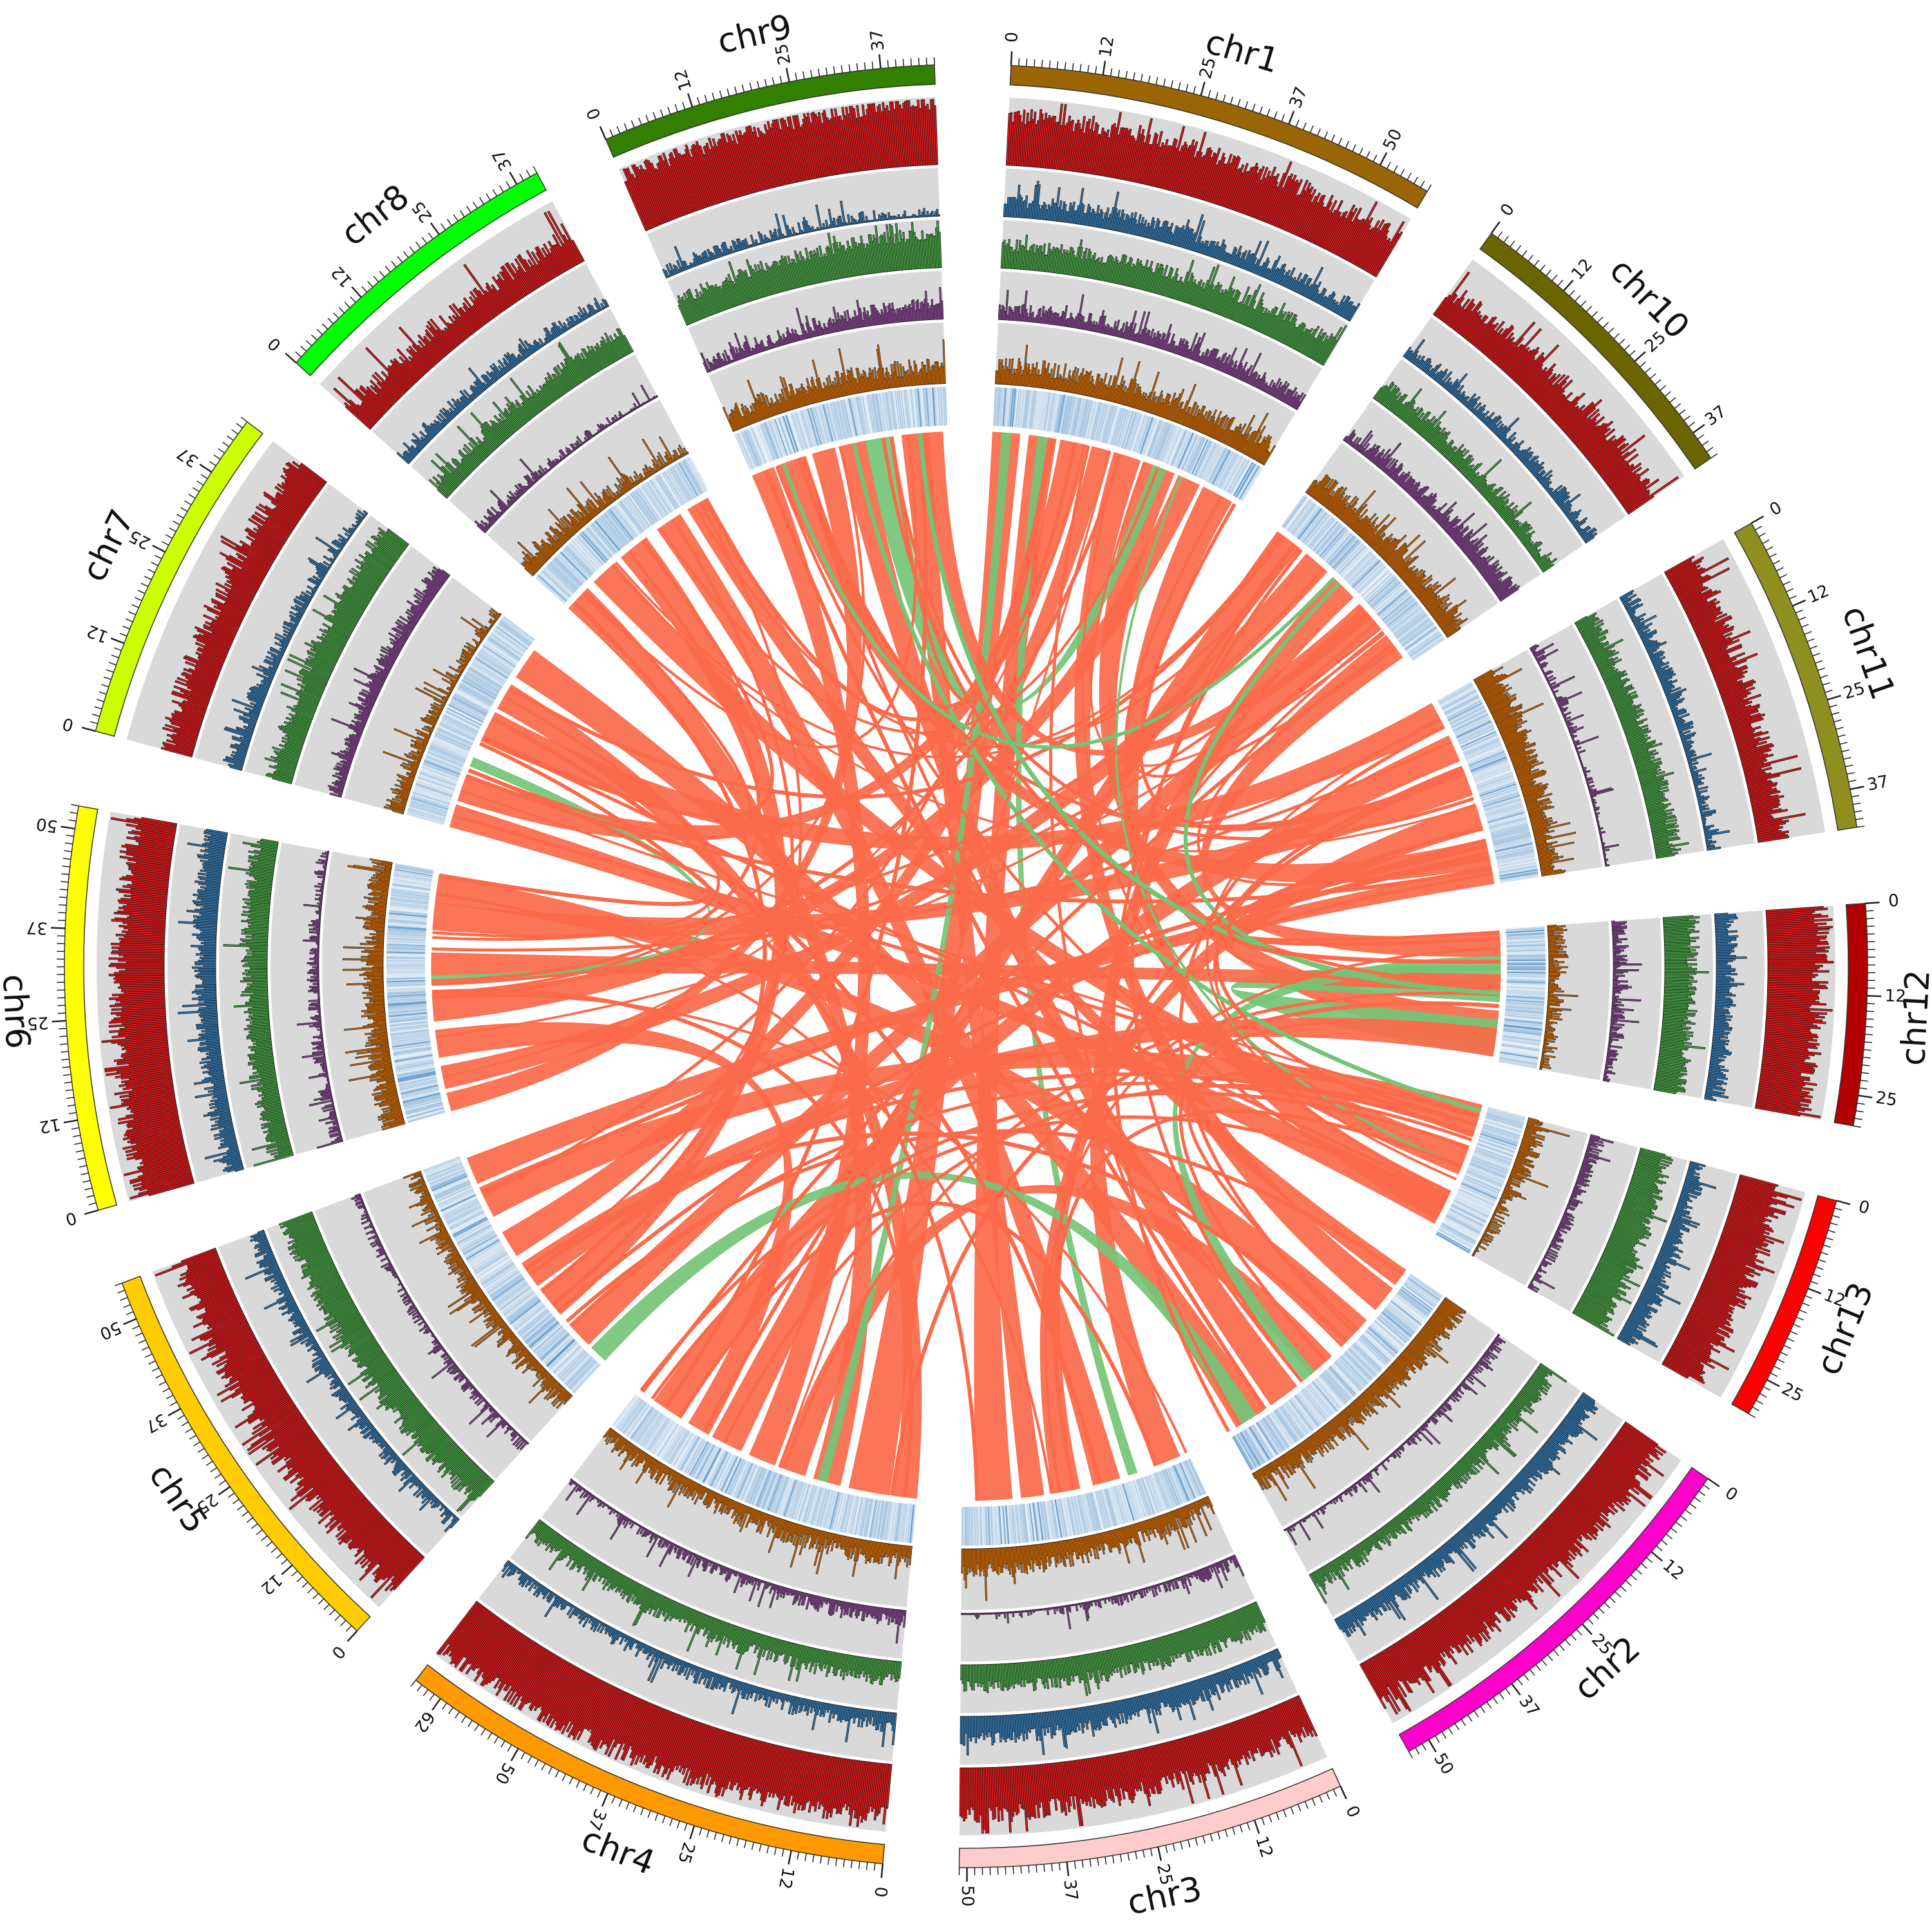 Image resolution: width=1932 pixels, height=1932 pixels. What do you see at coordinates (18, 1011) in the screenshot?
I see `chr-label-chr6: chr6` at bounding box center [18, 1011].